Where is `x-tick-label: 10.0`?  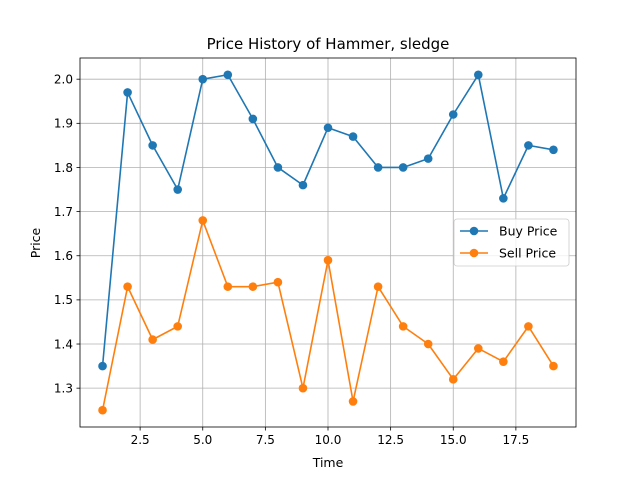 x-tick-label: 10.0 is located at coordinates (328, 440).